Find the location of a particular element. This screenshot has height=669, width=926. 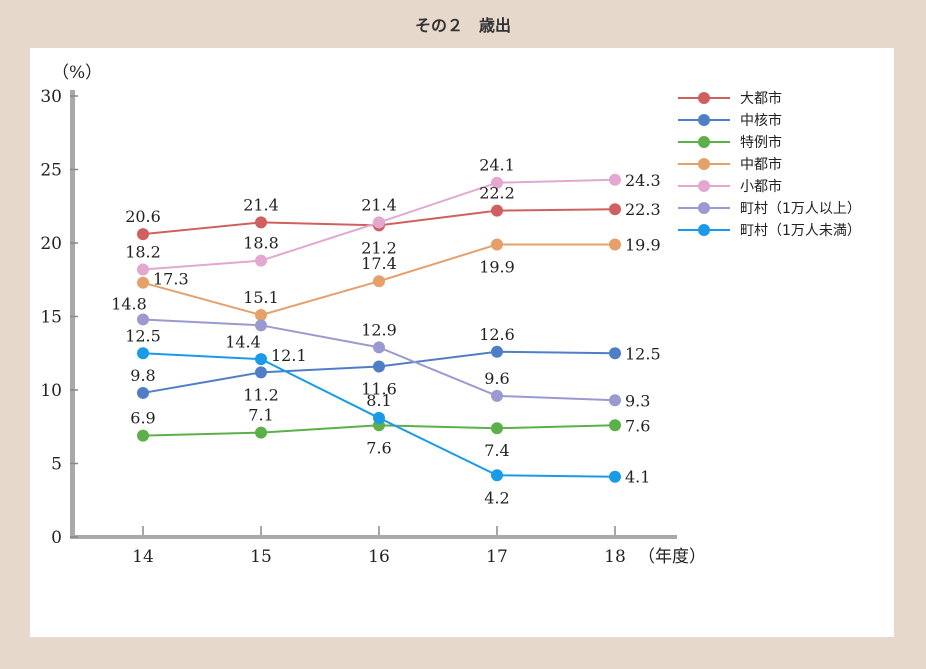

x-axis-label: （年度） is located at coordinates (672, 557).